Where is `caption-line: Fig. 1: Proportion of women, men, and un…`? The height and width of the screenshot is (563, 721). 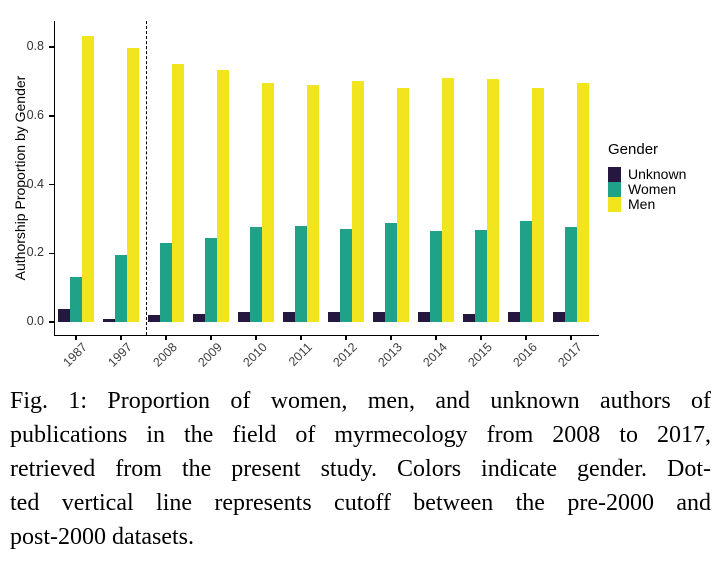 caption-line: Fig. 1: Proportion of women, men, and un… is located at coordinates (360, 401).